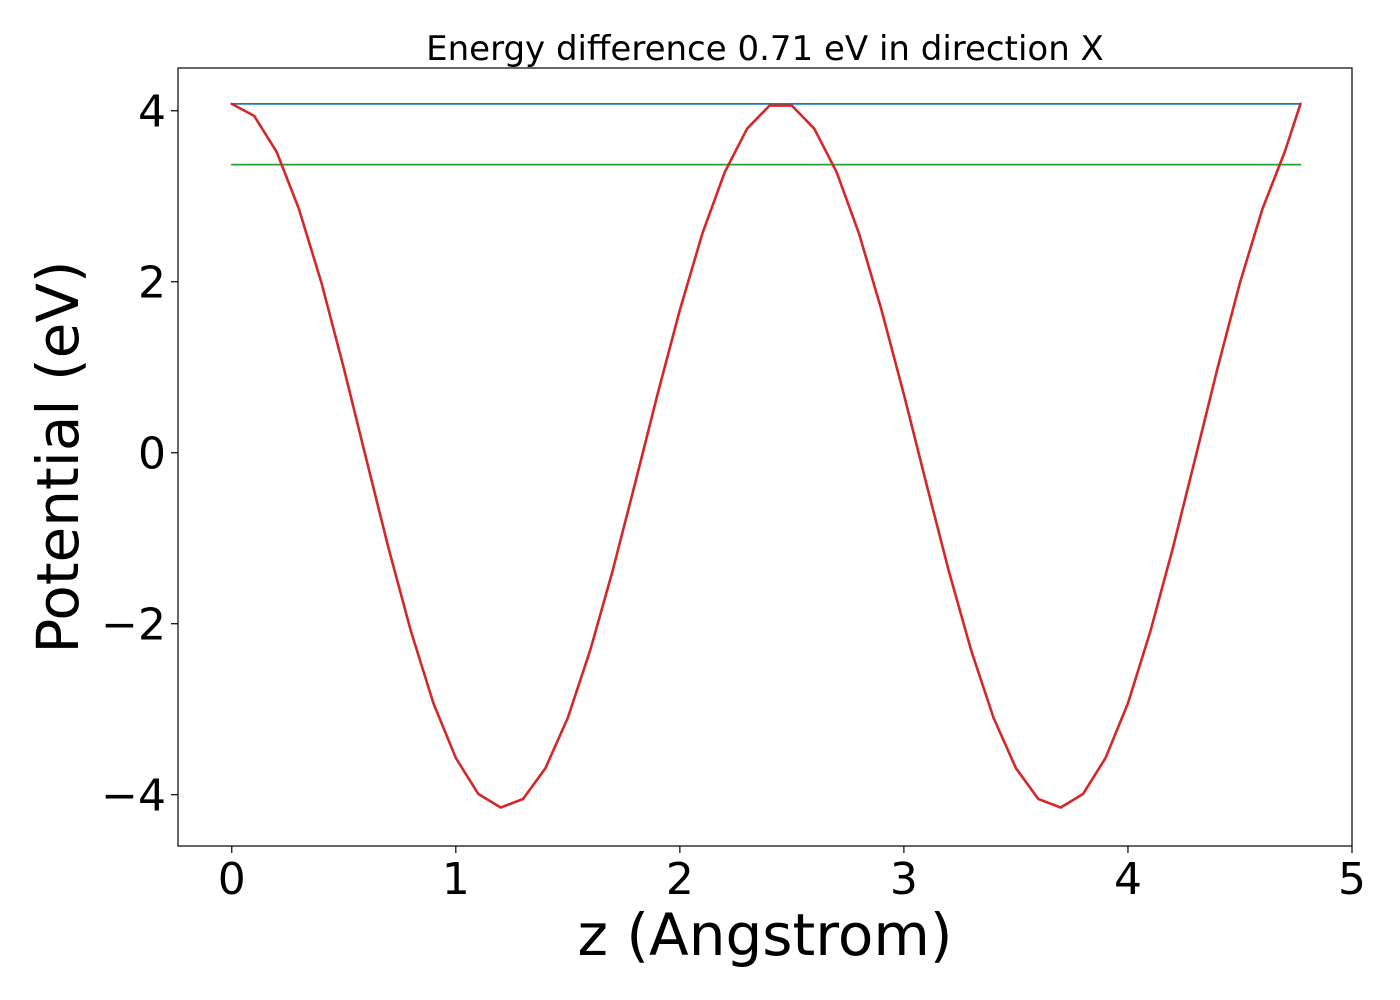 This screenshot has width=1400, height=1000. What do you see at coordinates (152, 283) in the screenshot?
I see `y-tick-label: 2` at bounding box center [152, 283].